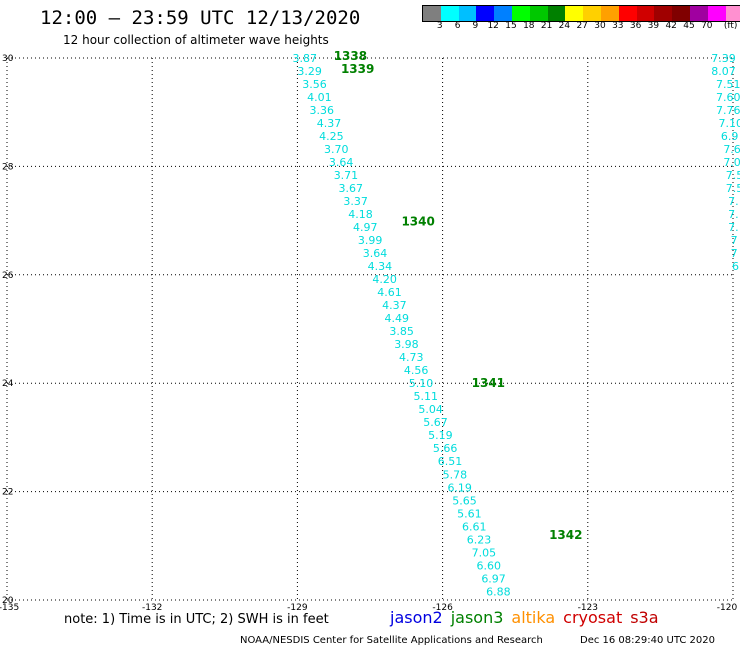  What do you see at coordinates (435, 422) in the screenshot?
I see `wave-height-value: 5.67` at bounding box center [435, 422].